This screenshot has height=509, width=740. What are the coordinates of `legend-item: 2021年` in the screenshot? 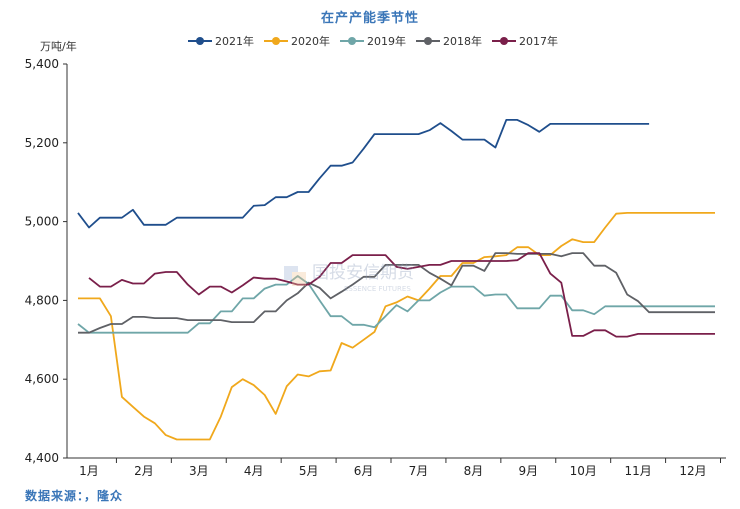 It's located at (221, 41).